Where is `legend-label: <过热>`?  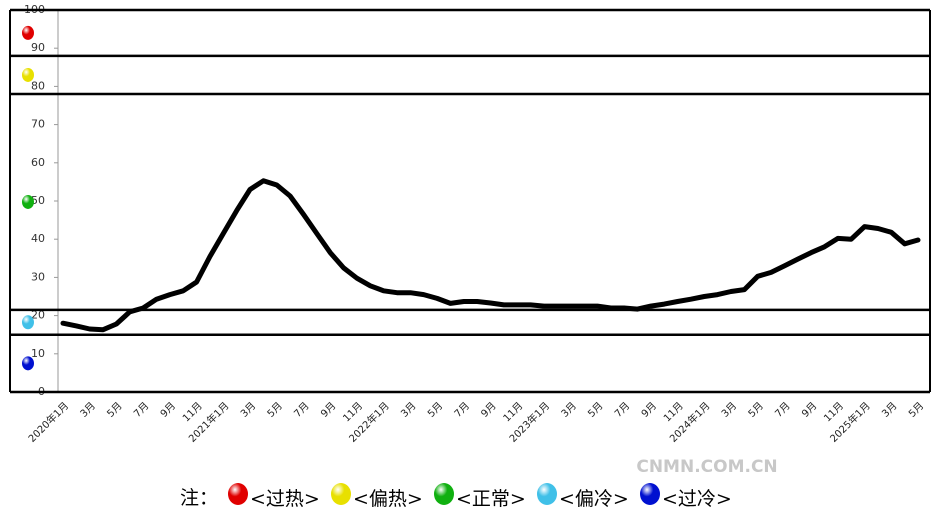 legend-label: <过热> is located at coordinates (285, 499).